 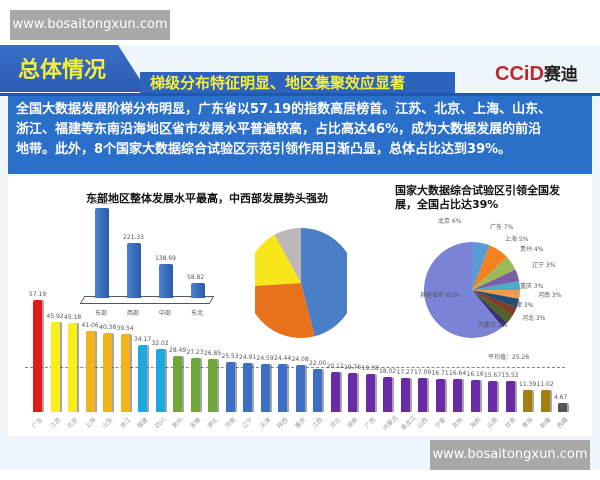 What do you see at coordinates (536, 74) in the screenshot?
I see `ccid-logo: CCiD赛迪` at bounding box center [536, 74].